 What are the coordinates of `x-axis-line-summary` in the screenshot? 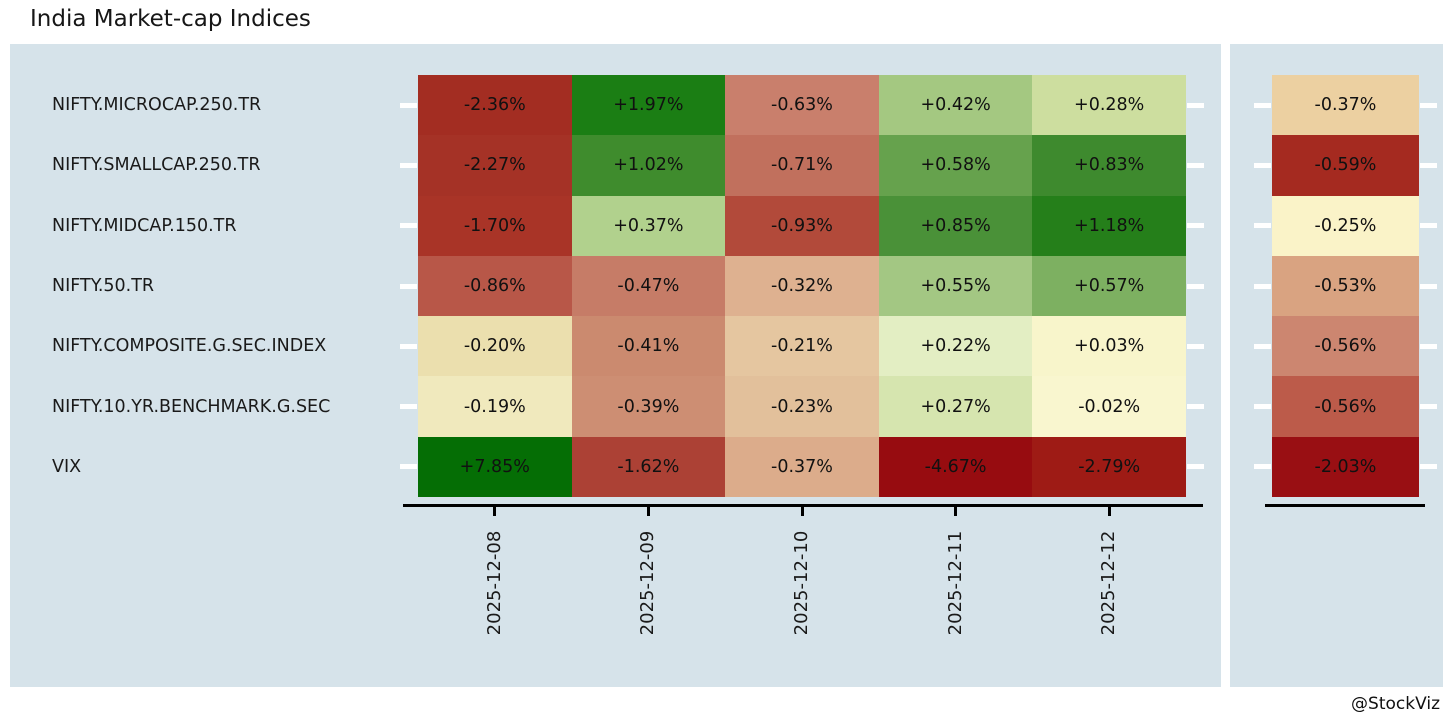 It's located at (1345, 505).